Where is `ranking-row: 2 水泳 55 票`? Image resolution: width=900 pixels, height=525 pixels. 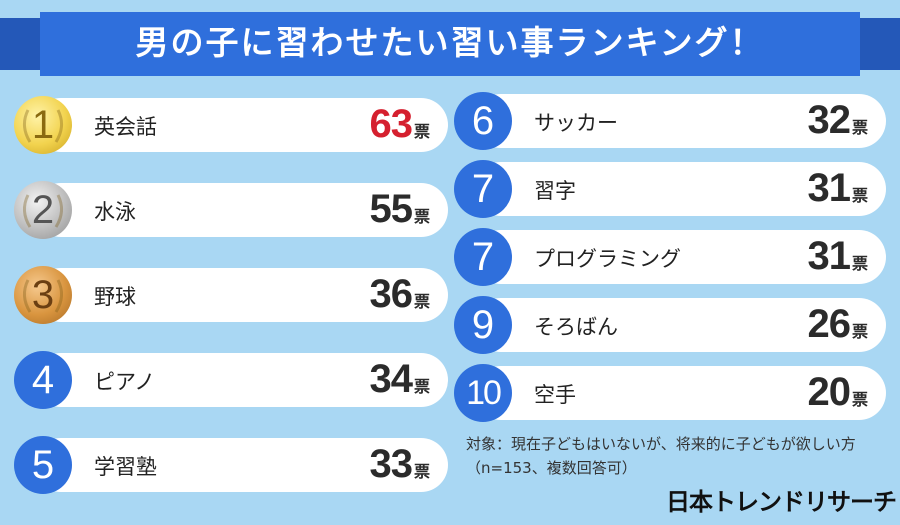 ranking-row: 2 水泳 55 票 is located at coordinates (231, 210).